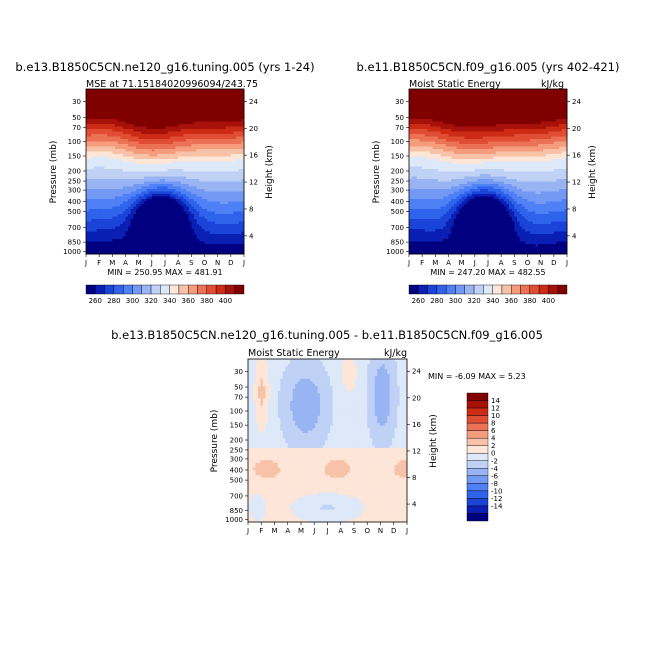 This screenshot has width=654, height=658. What do you see at coordinates (74, 191) in the screenshot?
I see `y-tick-label: 300` at bounding box center [74, 191].